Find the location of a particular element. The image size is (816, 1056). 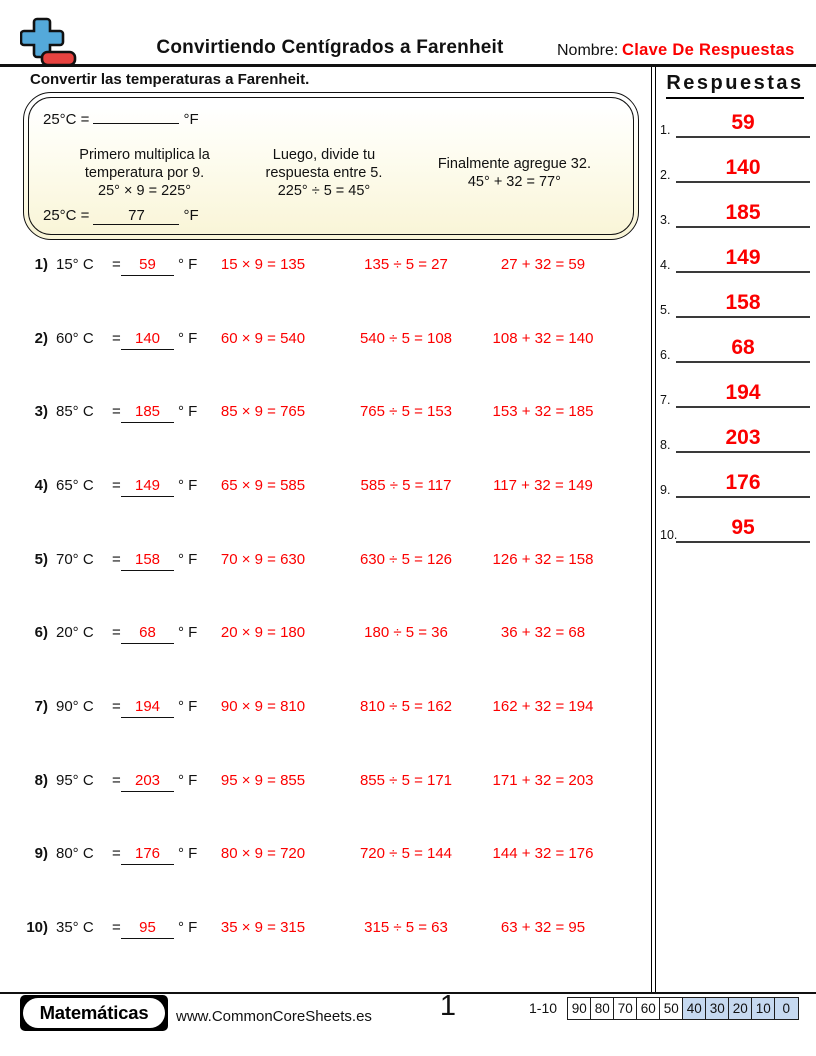

example-step-line: Primero multiplica la is located at coordinates (144, 154).